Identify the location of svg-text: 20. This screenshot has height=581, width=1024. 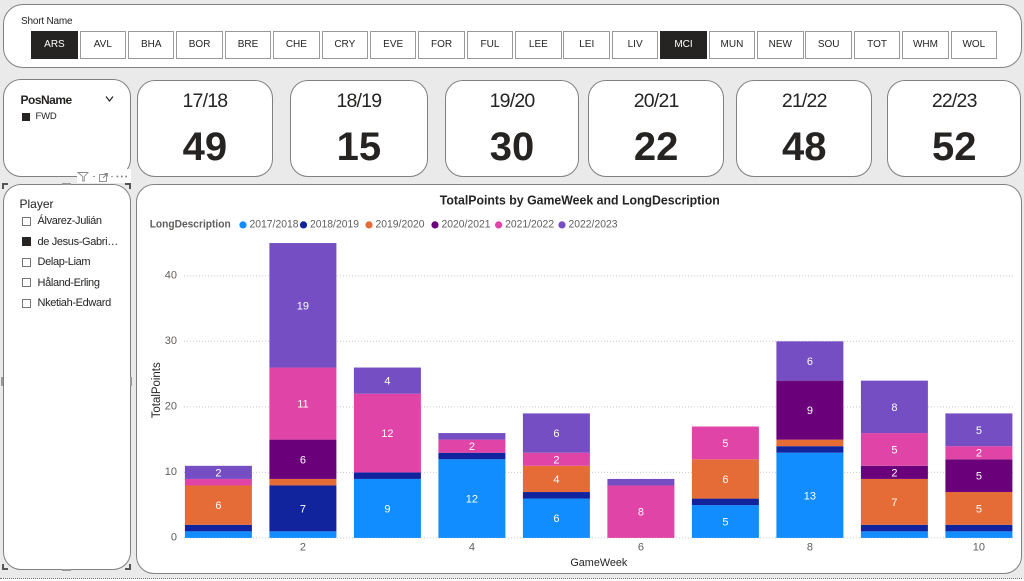
(171, 407).